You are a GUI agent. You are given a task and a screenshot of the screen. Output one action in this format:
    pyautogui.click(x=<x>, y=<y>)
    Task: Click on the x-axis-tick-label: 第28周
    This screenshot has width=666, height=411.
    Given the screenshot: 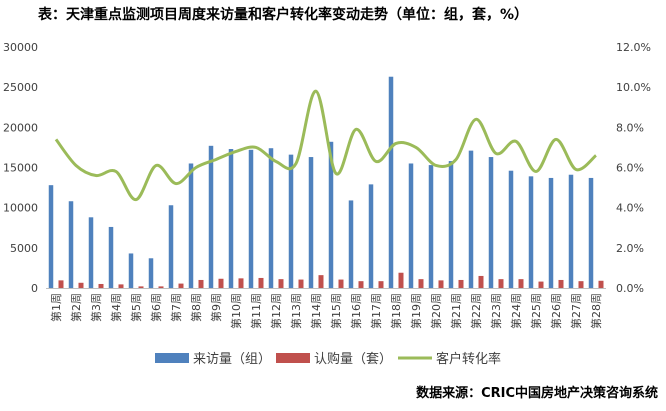 What is the action you would take?
    pyautogui.click(x=596, y=311)
    